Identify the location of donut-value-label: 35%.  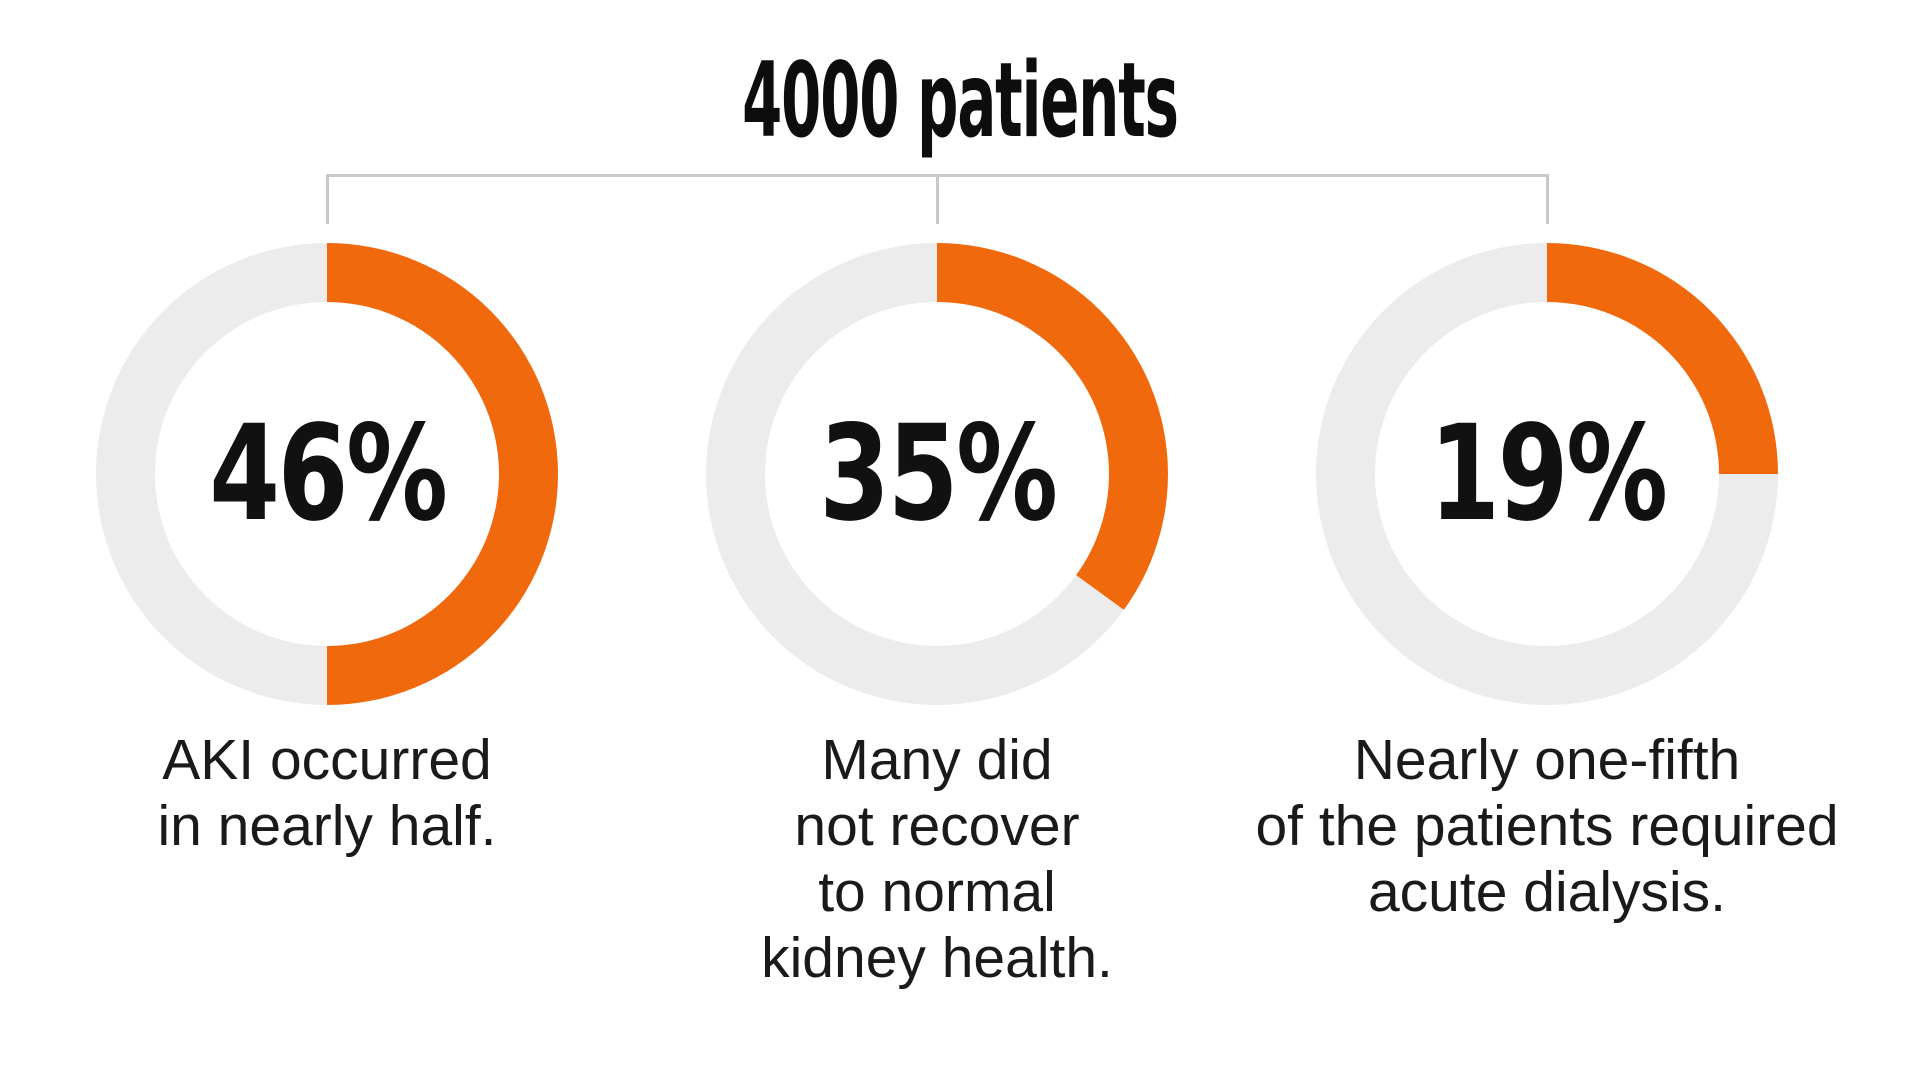
(938, 474).